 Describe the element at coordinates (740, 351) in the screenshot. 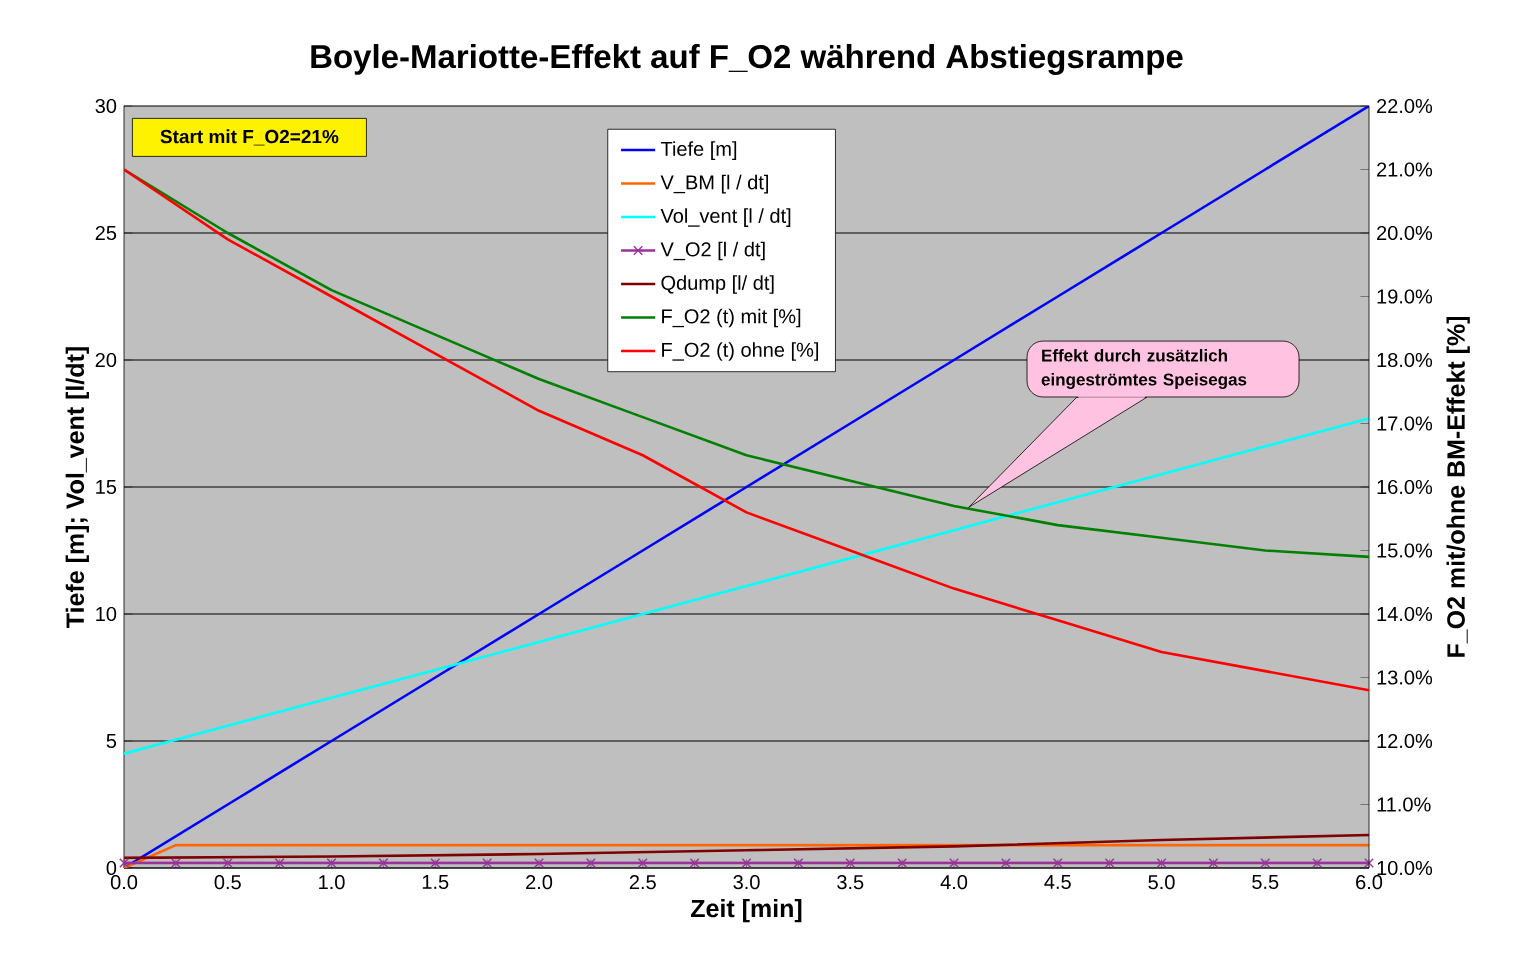

I see `legend-label: F_O2 (t) ohne [%]` at that location.